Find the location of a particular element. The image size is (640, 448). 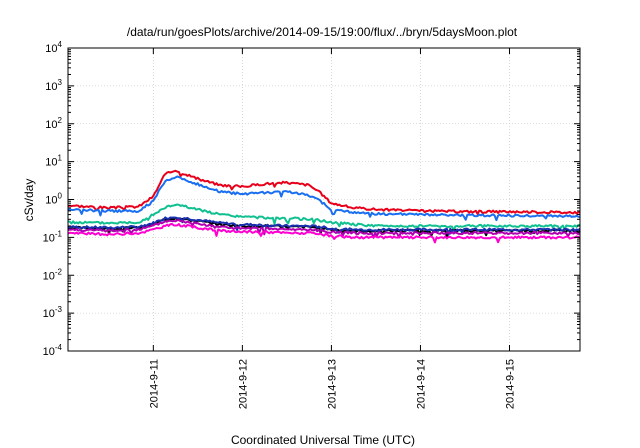

series-layer is located at coordinates (324, 206).